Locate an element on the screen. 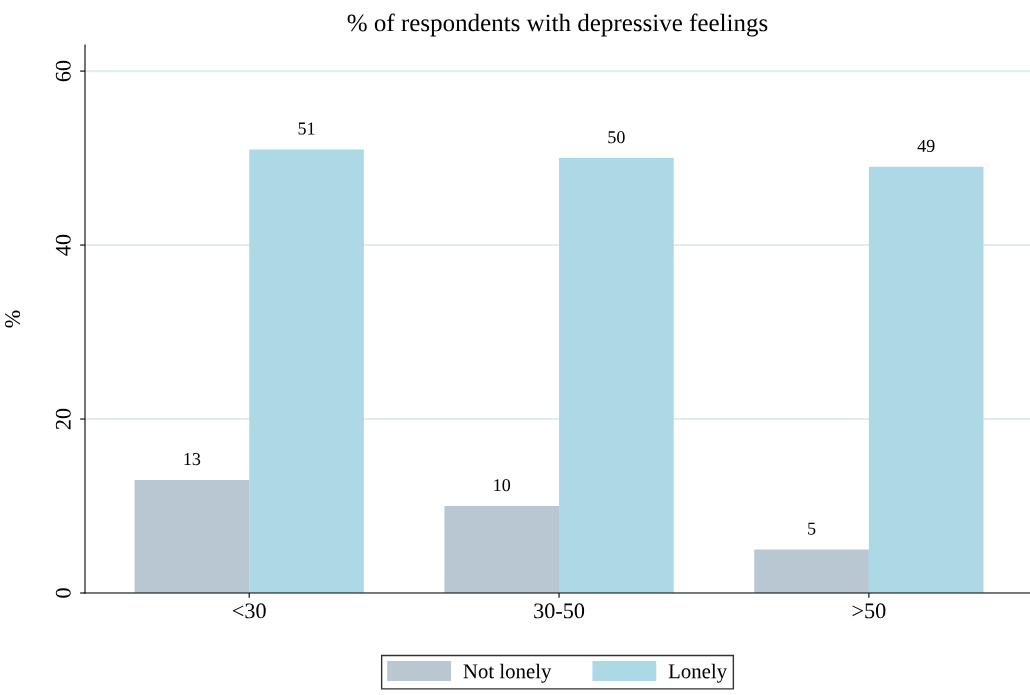 This screenshot has width=1030, height=695. chart-title: % of respondents with depressive feelings is located at coordinates (557, 25).